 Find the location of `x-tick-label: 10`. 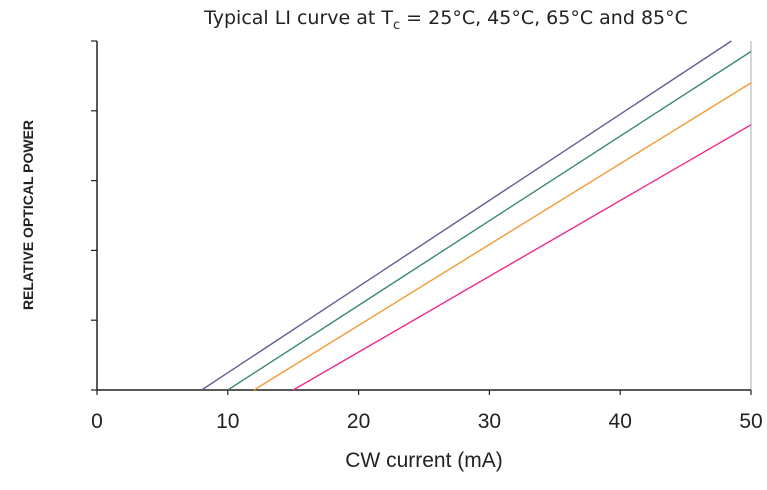

x-tick-label: 10 is located at coordinates (227, 421).